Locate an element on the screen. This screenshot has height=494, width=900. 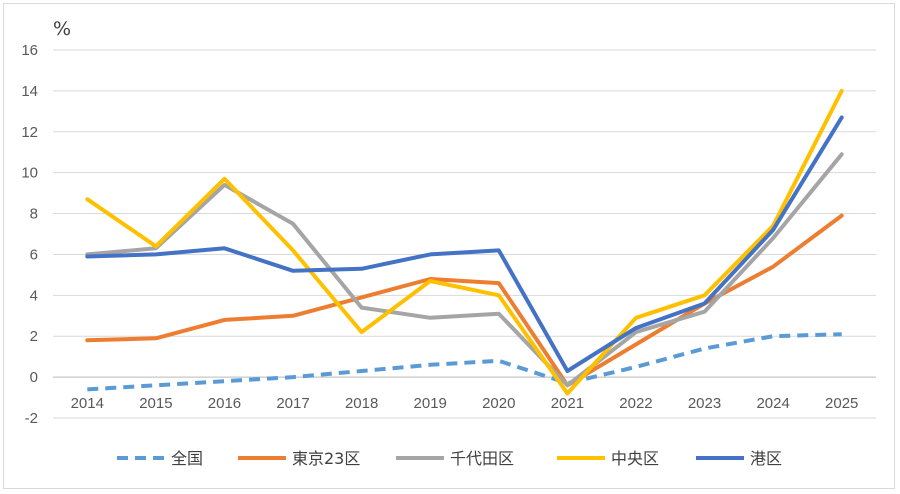
x-tick-label: 2015 is located at coordinates (155, 403).